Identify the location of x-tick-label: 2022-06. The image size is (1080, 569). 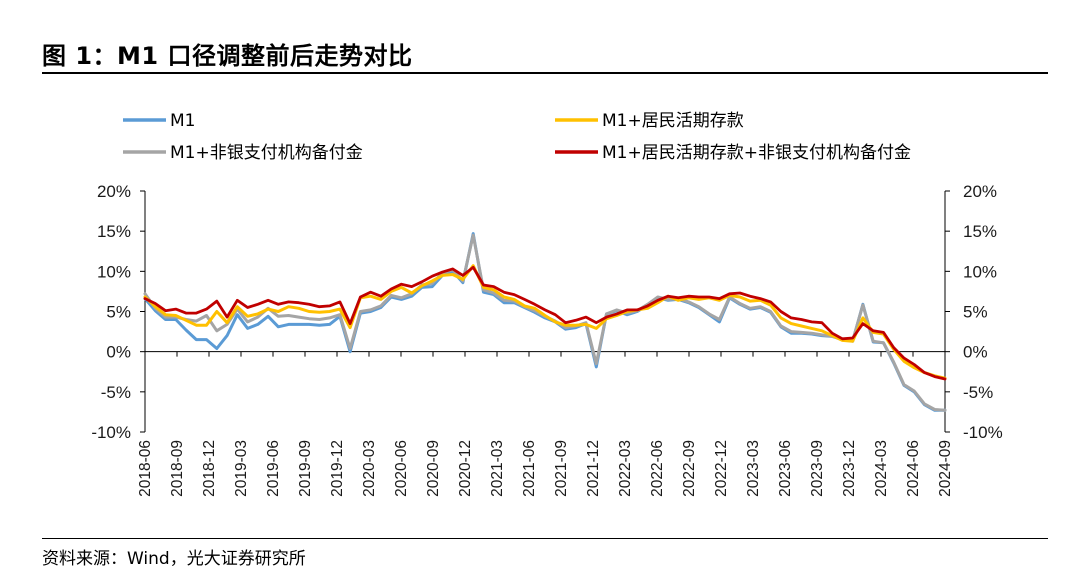
(657, 468).